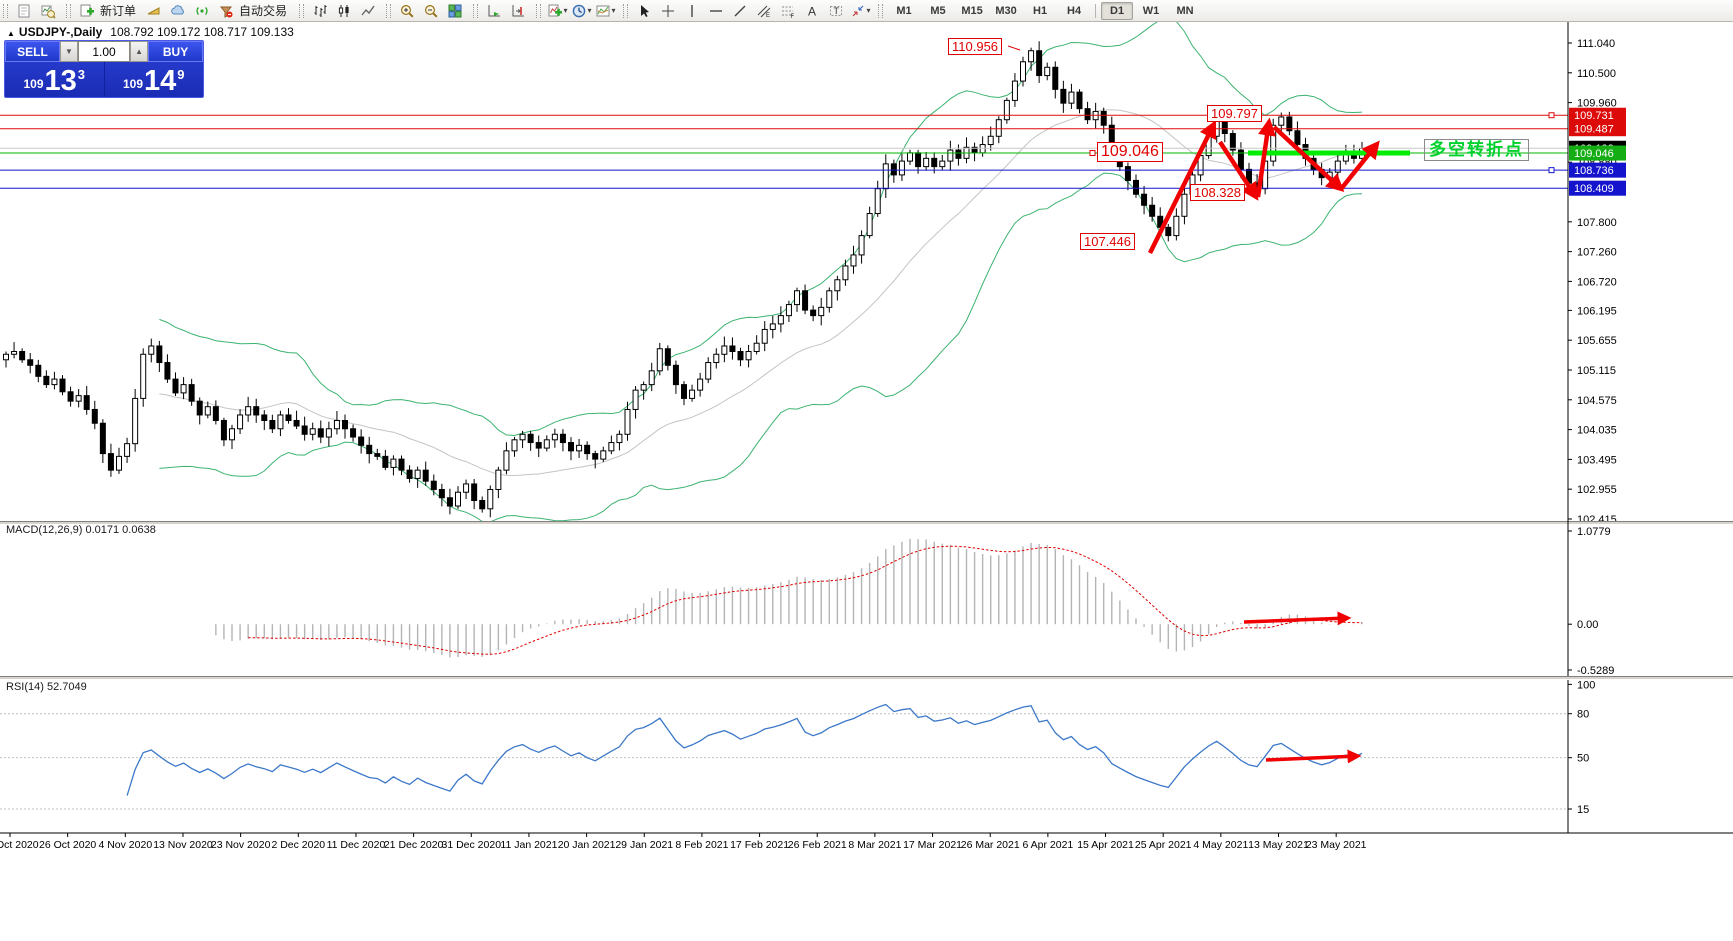 Image resolution: width=1733 pixels, height=941 pixels. I want to click on rsi-scale: 100 80 50 15, so click(1581, 747).